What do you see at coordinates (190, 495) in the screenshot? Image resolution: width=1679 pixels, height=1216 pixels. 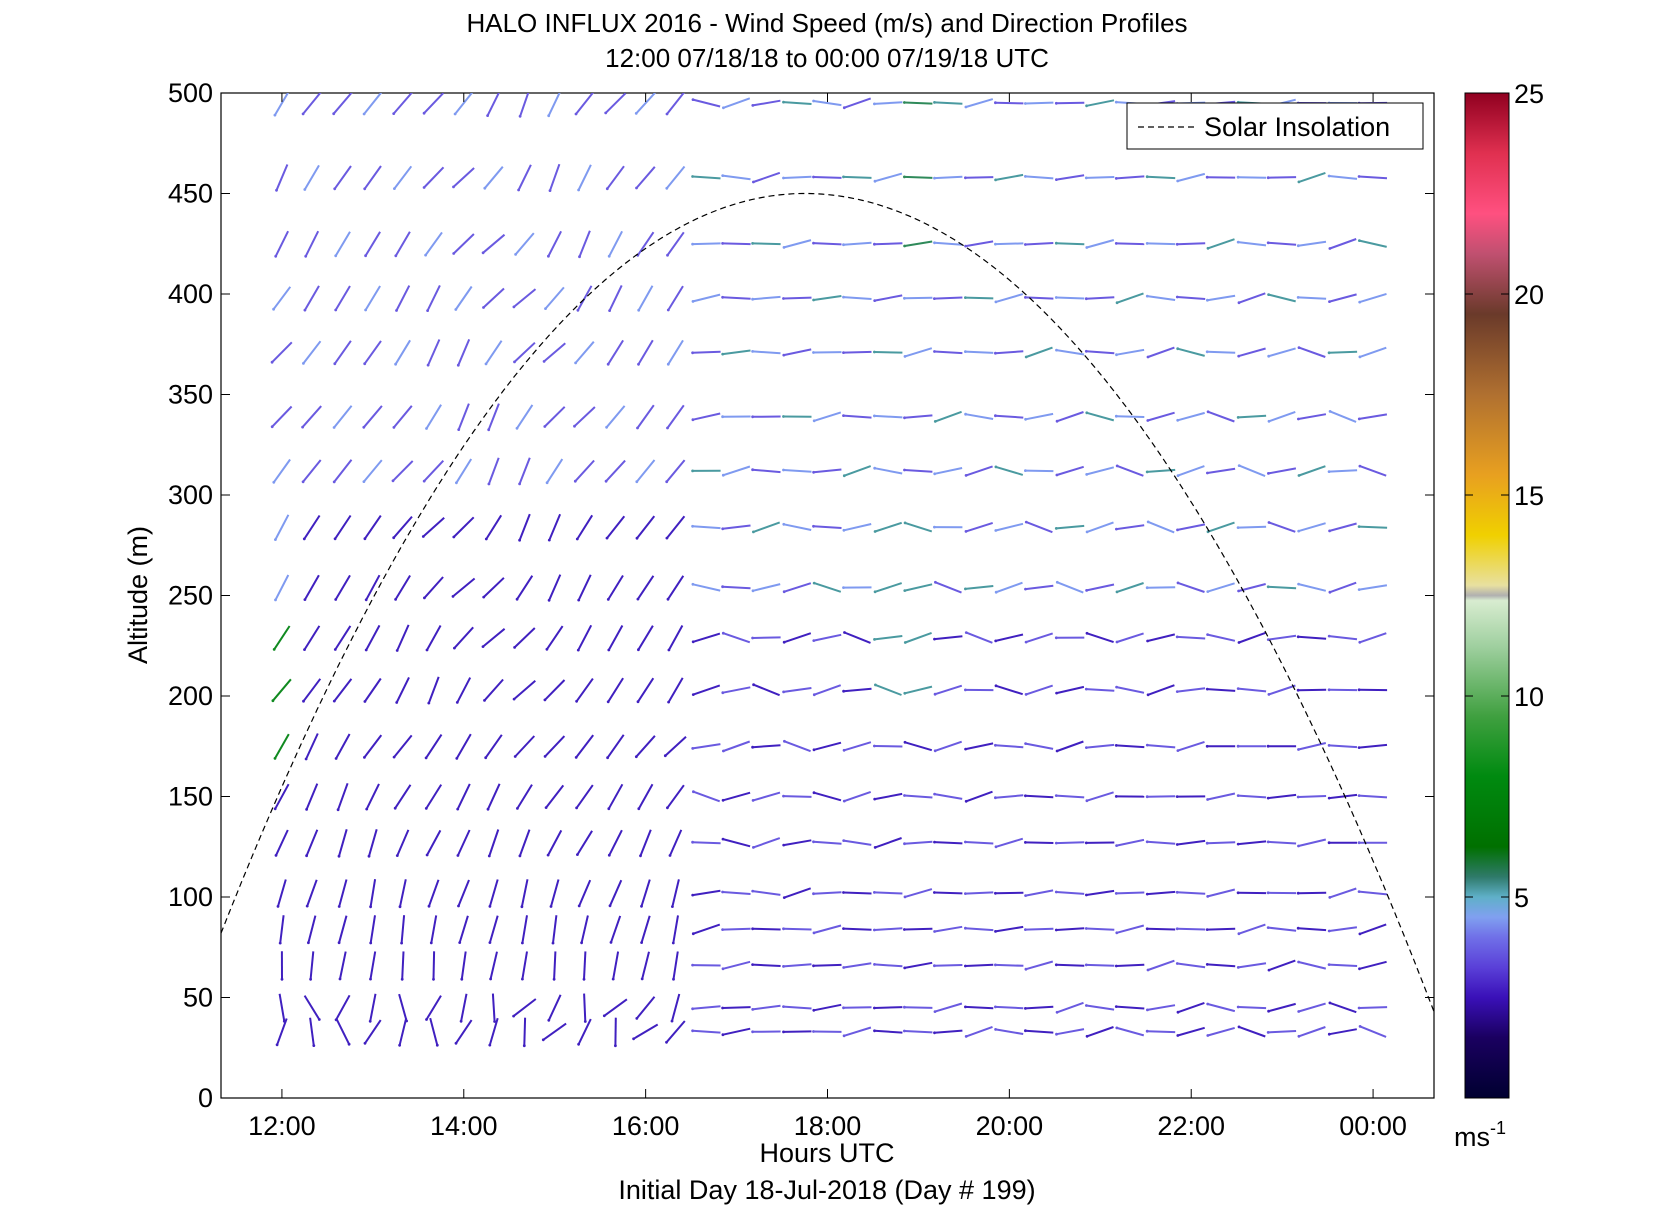 I see `y-tick-label: 300` at bounding box center [190, 495].